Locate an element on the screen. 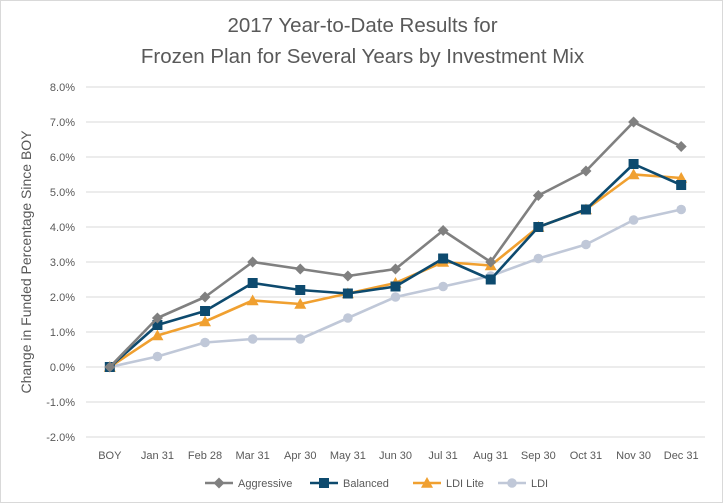  legend-label-ldi: LDI is located at coordinates (539, 484).